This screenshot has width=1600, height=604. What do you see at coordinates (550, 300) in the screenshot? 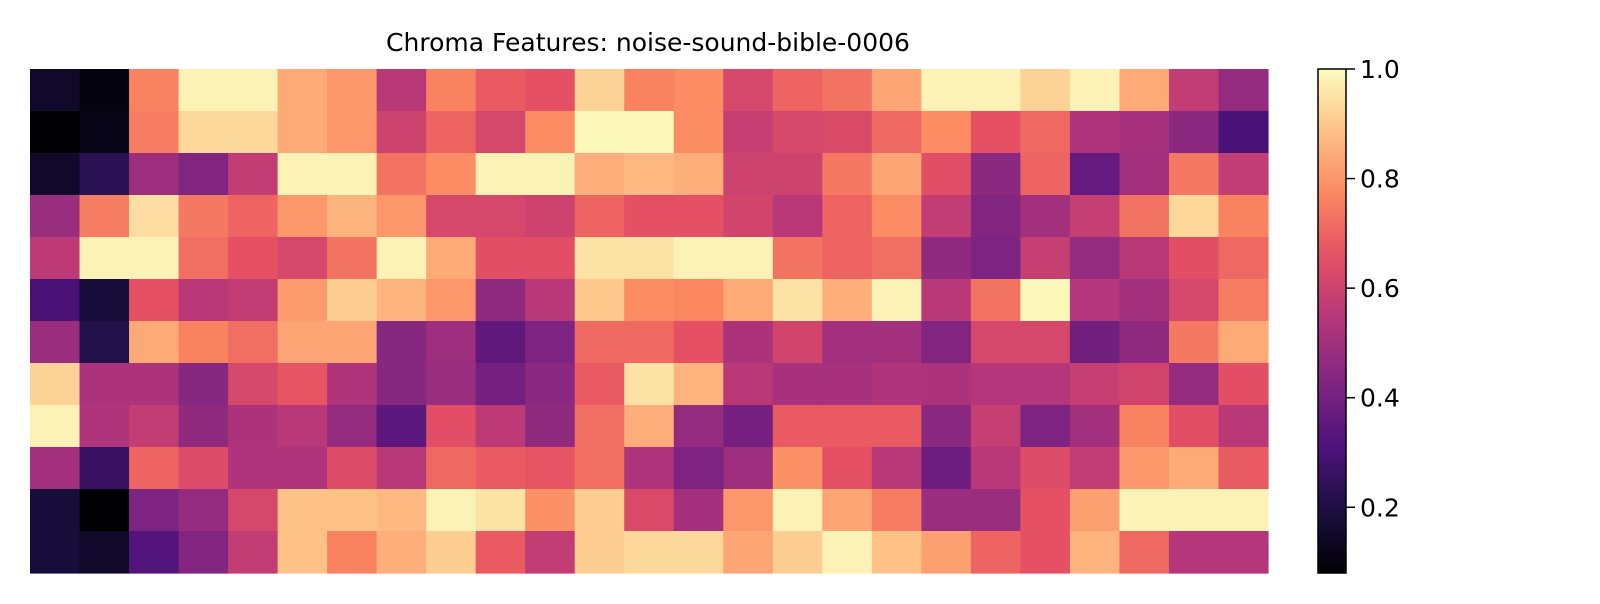
I see `heatmap-cell-r5-c10` at bounding box center [550, 300].